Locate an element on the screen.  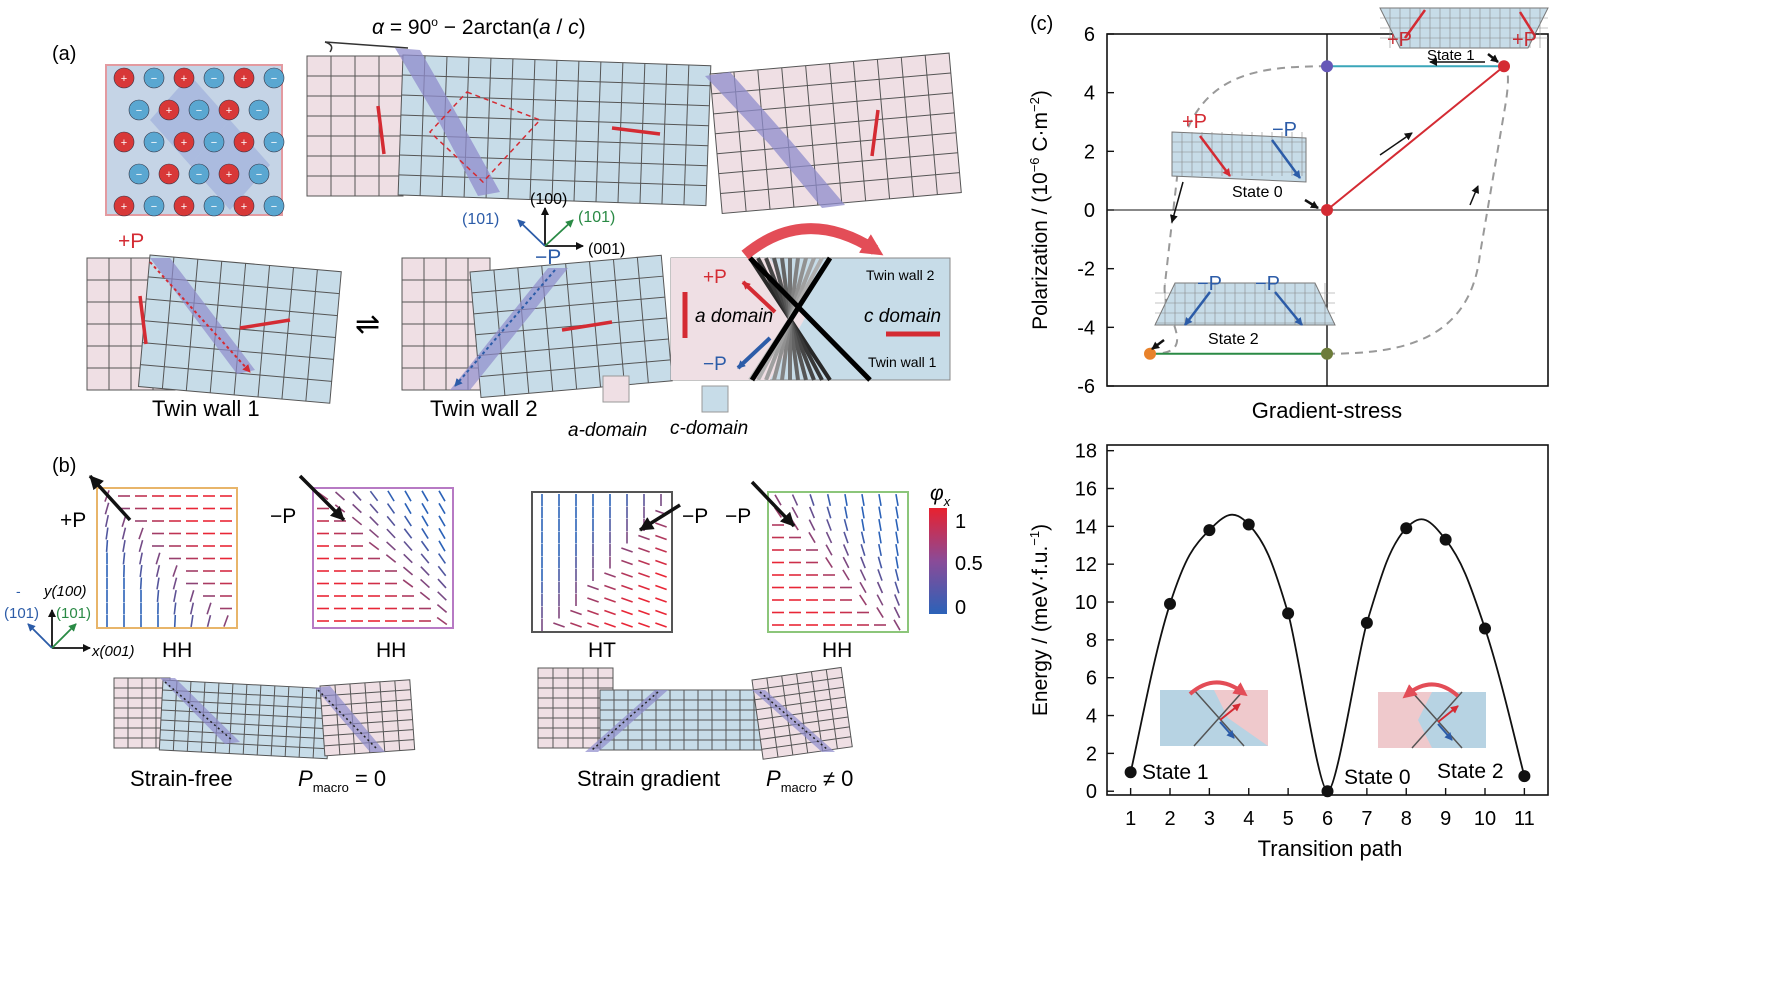
panel-b-label: (b) is located at coordinates (64, 466).